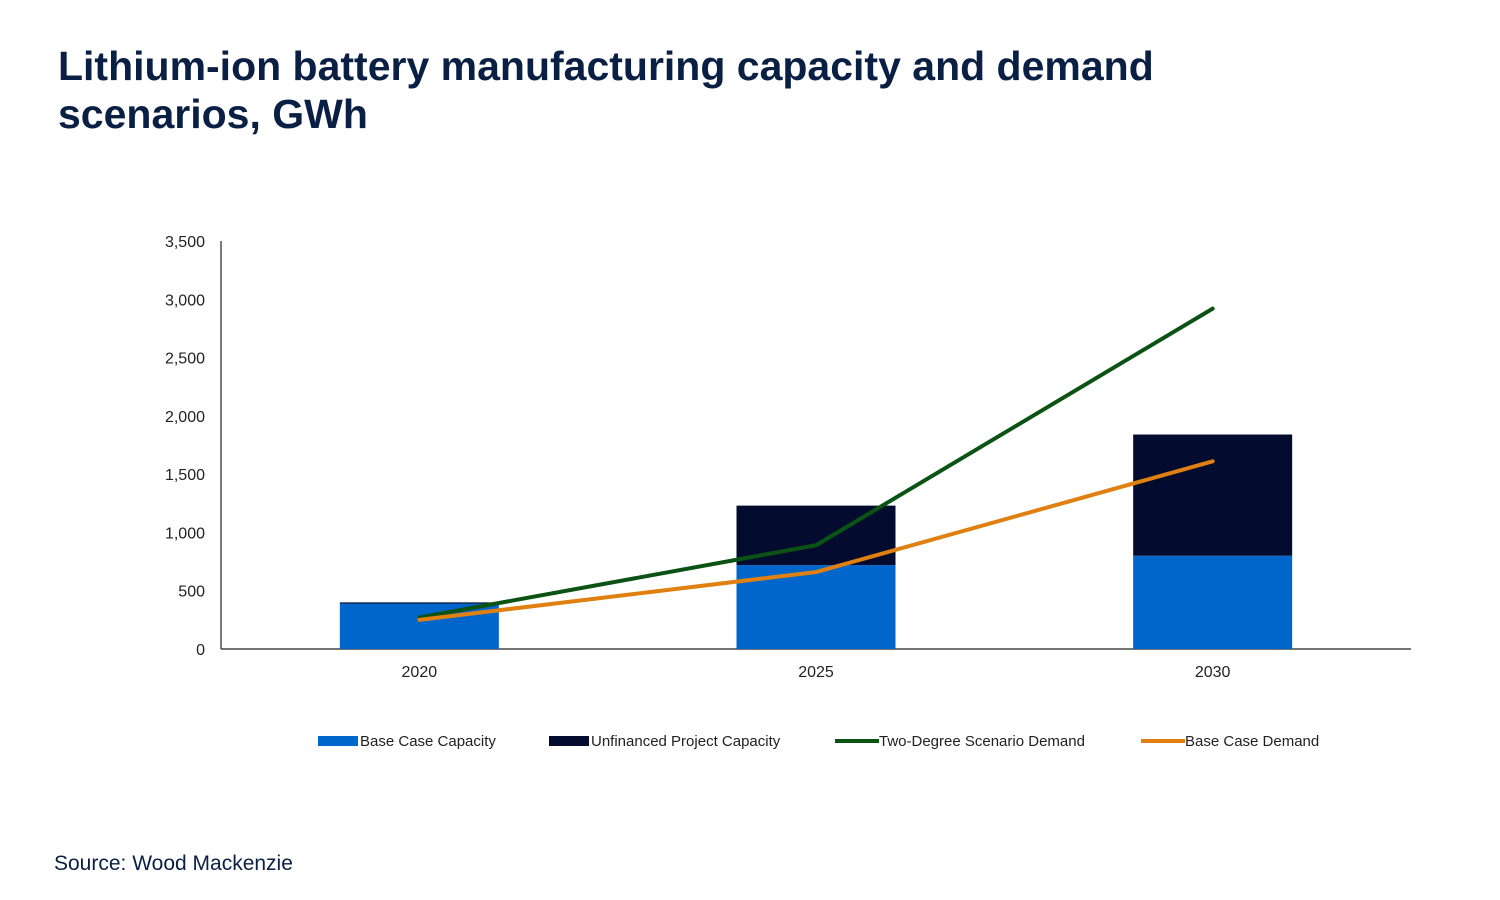 This screenshot has height=900, width=1500. What do you see at coordinates (185, 533) in the screenshot?
I see `y-tick-label: 1,000` at bounding box center [185, 533].